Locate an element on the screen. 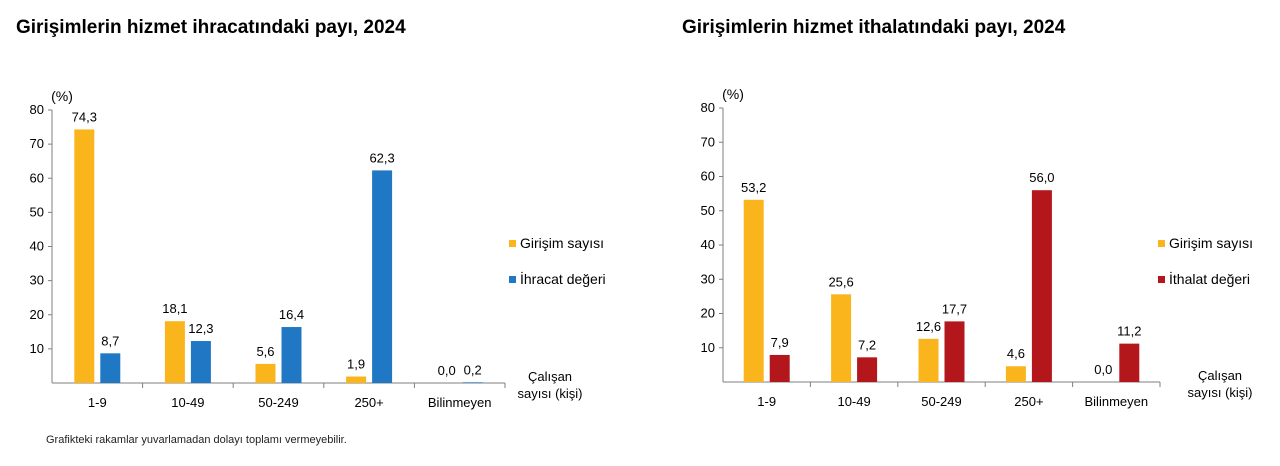 This screenshot has width=1280, height=466. import-y-tick-label: 20 is located at coordinates (708, 313).